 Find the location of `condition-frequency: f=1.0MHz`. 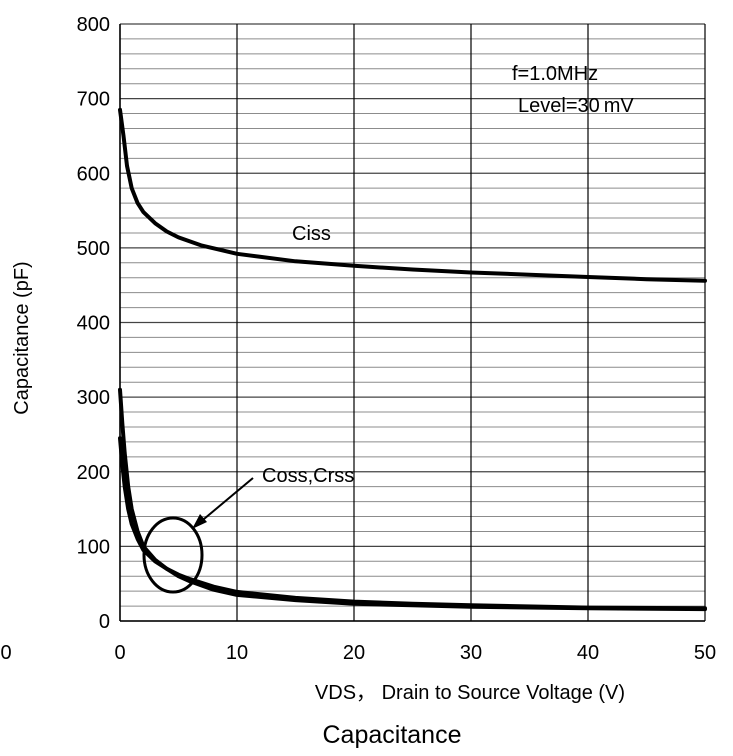

condition-frequency: f=1.0MHz is located at coordinates (555, 74).